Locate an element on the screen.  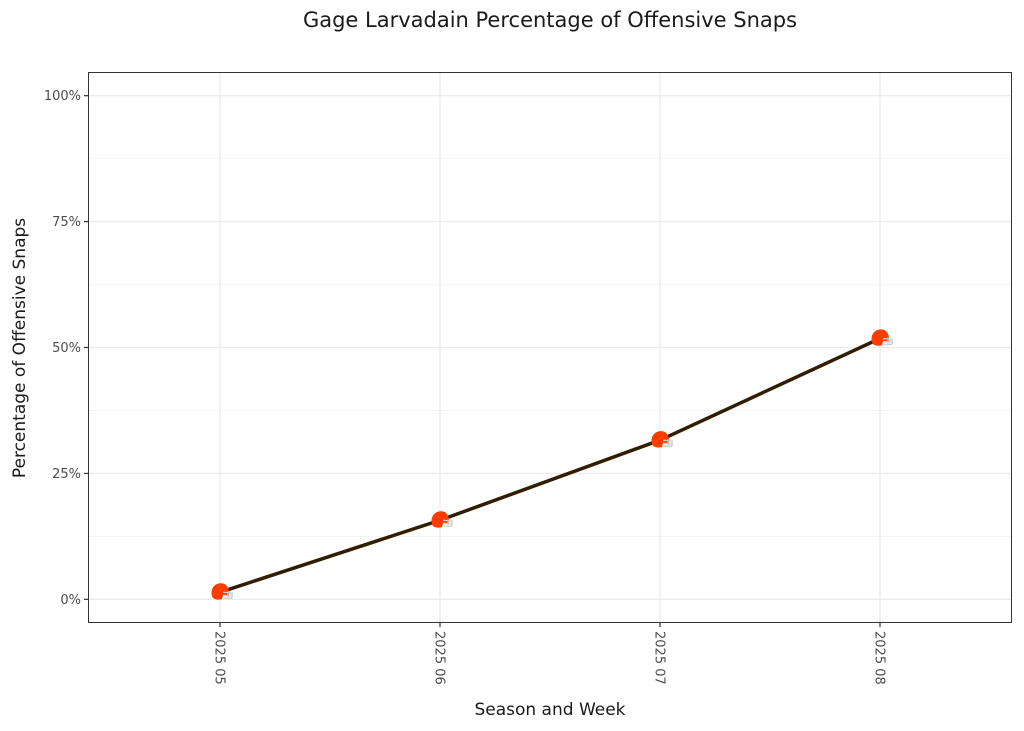
x-tick-label: 2025 05 is located at coordinates (219, 658).